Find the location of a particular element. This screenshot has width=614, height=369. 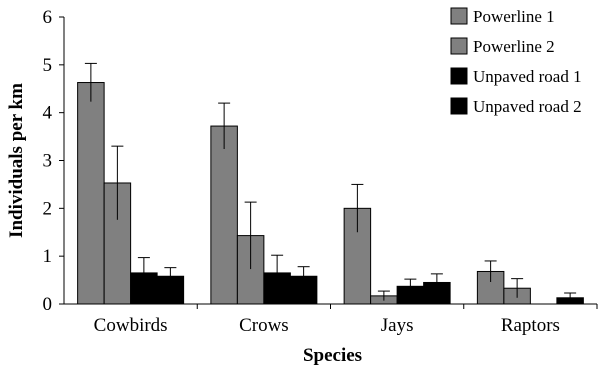

x-axis-title: Species is located at coordinates (332, 355).